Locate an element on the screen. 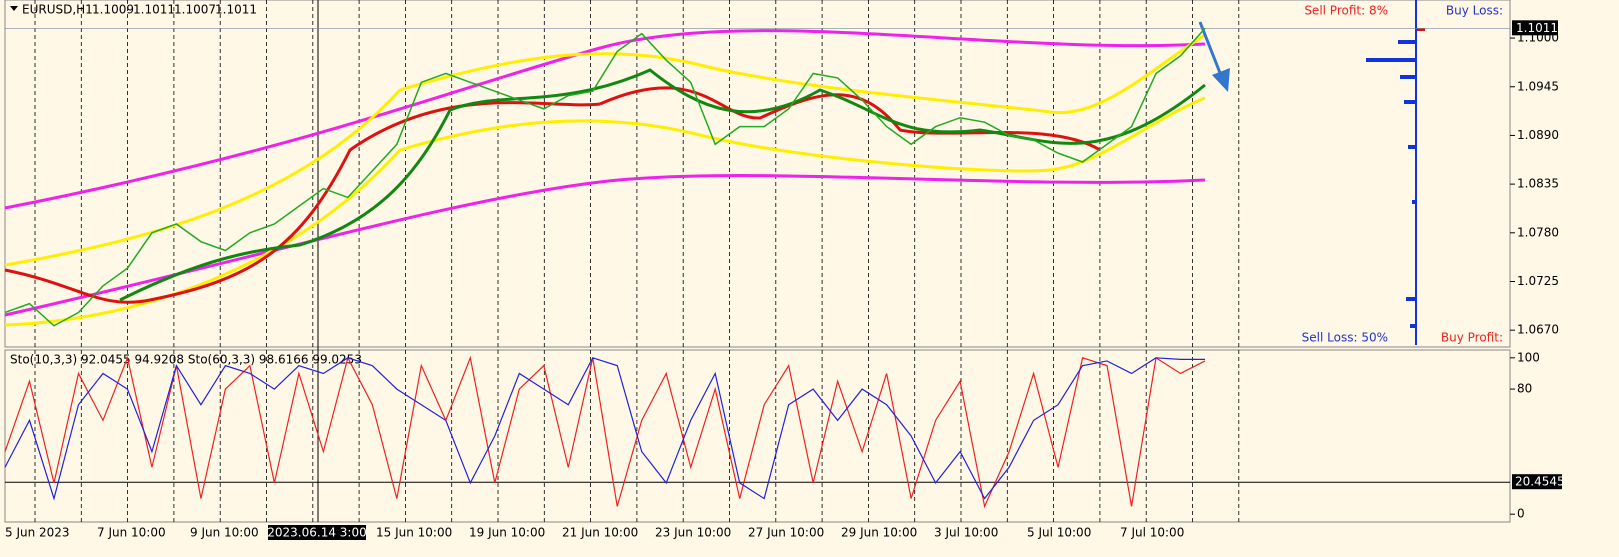  buy-loss: Buy Loss: is located at coordinates (1474, 11).